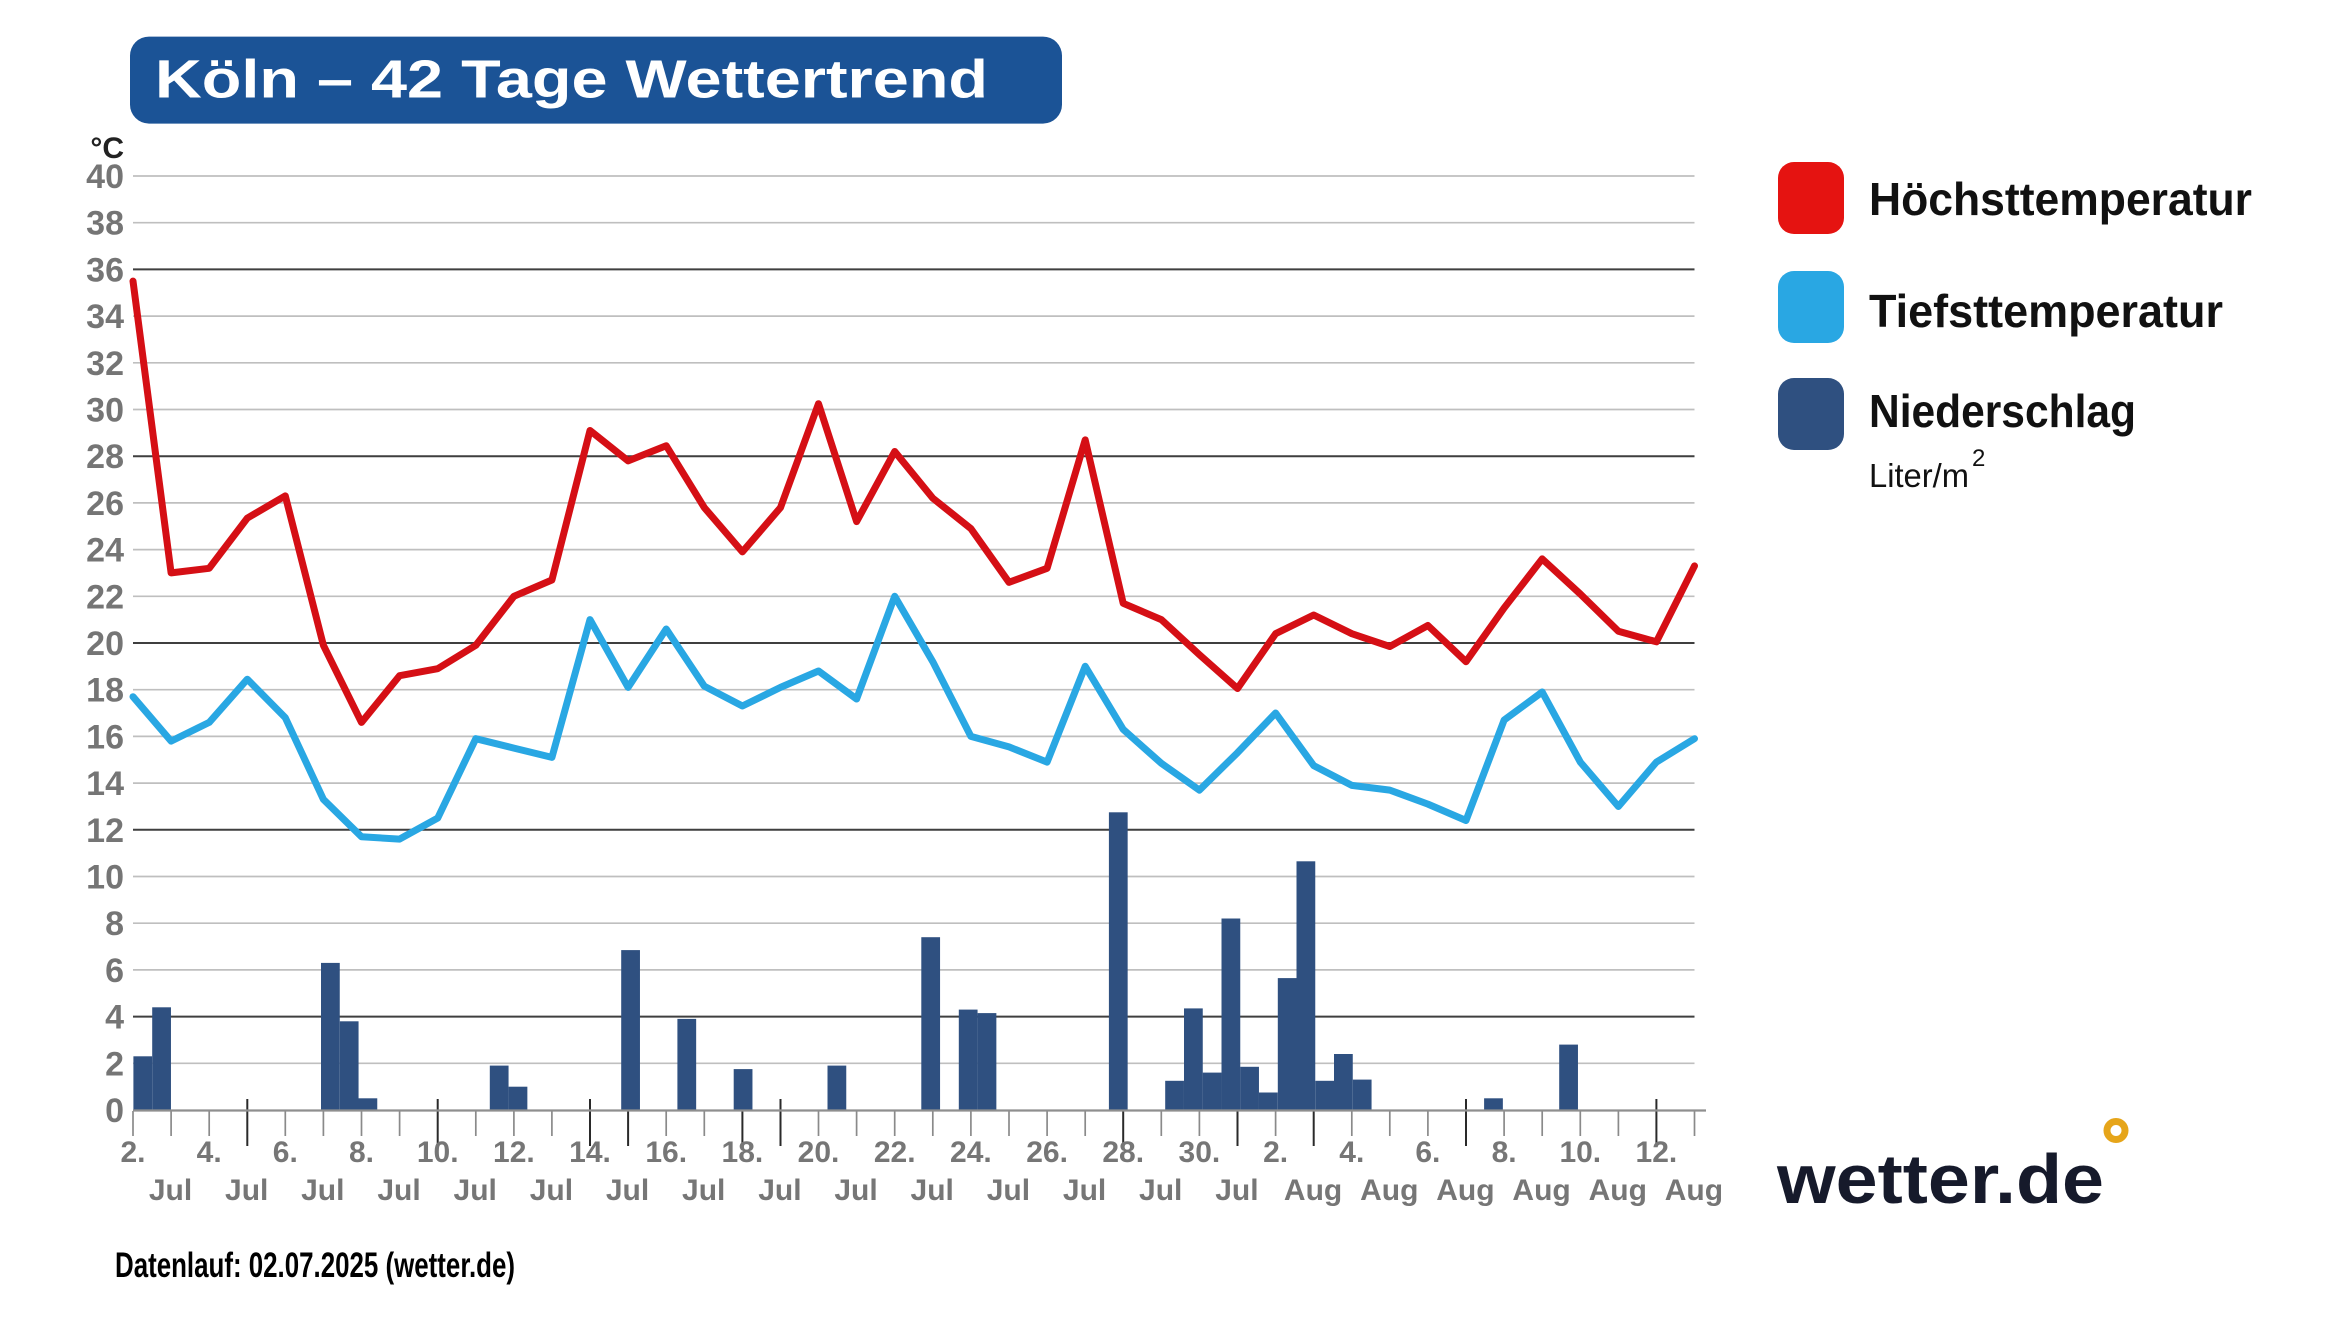  What do you see at coordinates (105, 177) in the screenshot?
I see `svg-text: 40` at bounding box center [105, 177].